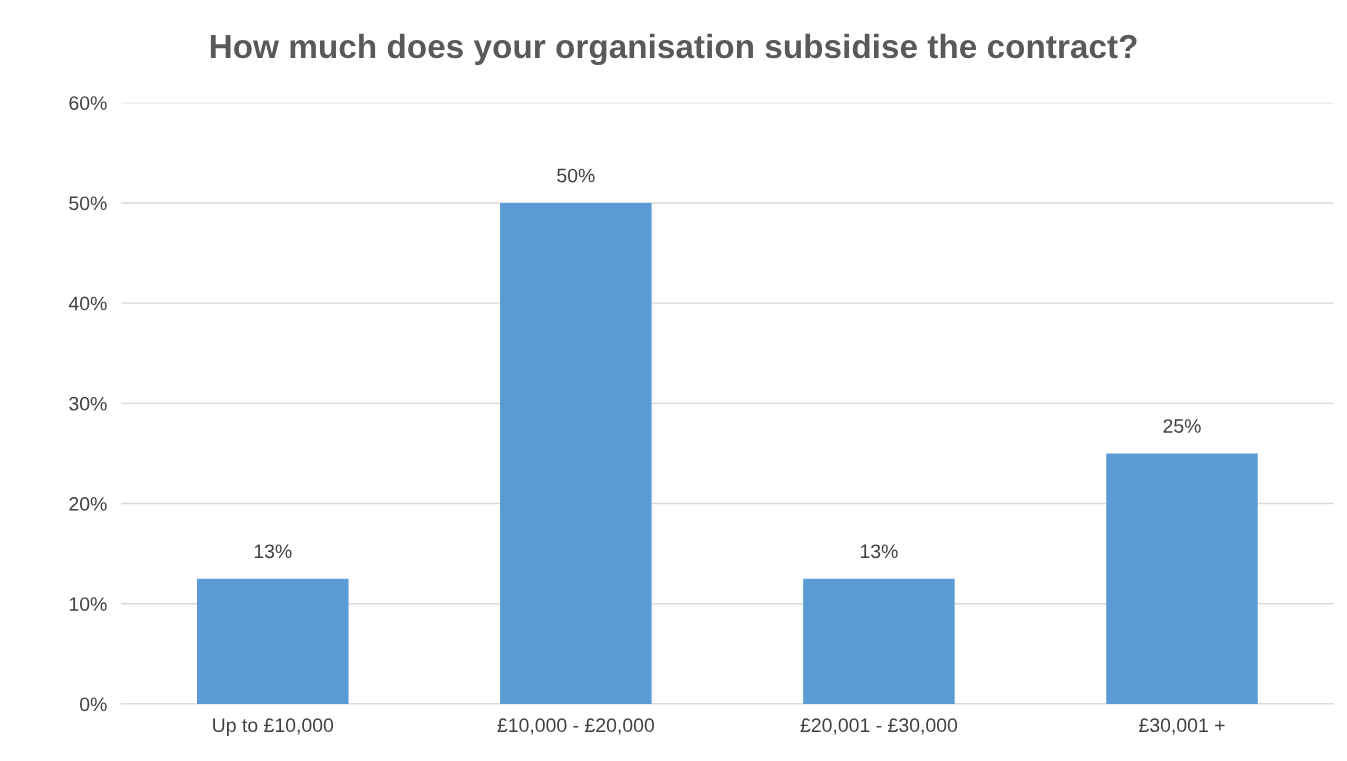  Describe the element at coordinates (1182, 726) in the screenshot. I see `x-tick-label: £30,001 +` at that location.